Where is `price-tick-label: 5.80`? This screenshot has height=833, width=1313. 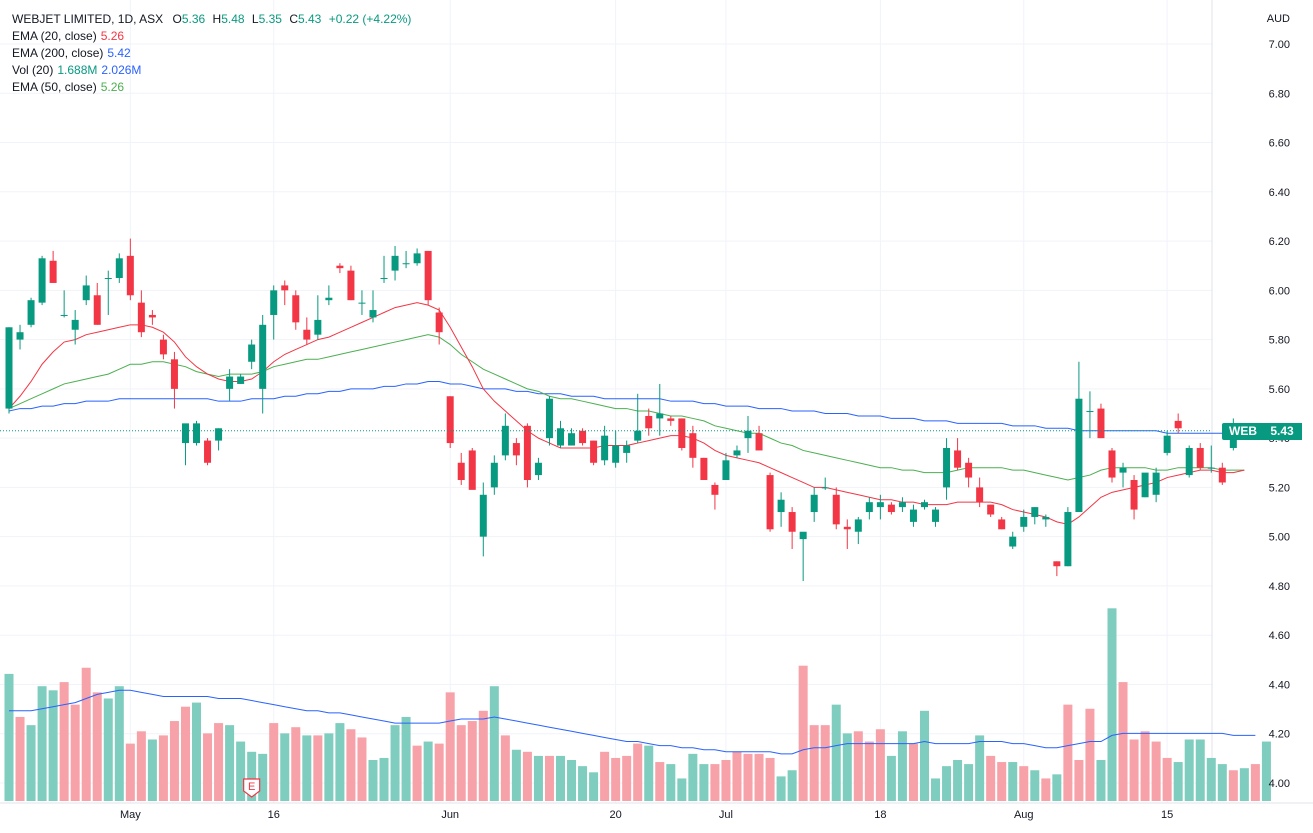
price-tick-label: 5.80 is located at coordinates (1279, 341).